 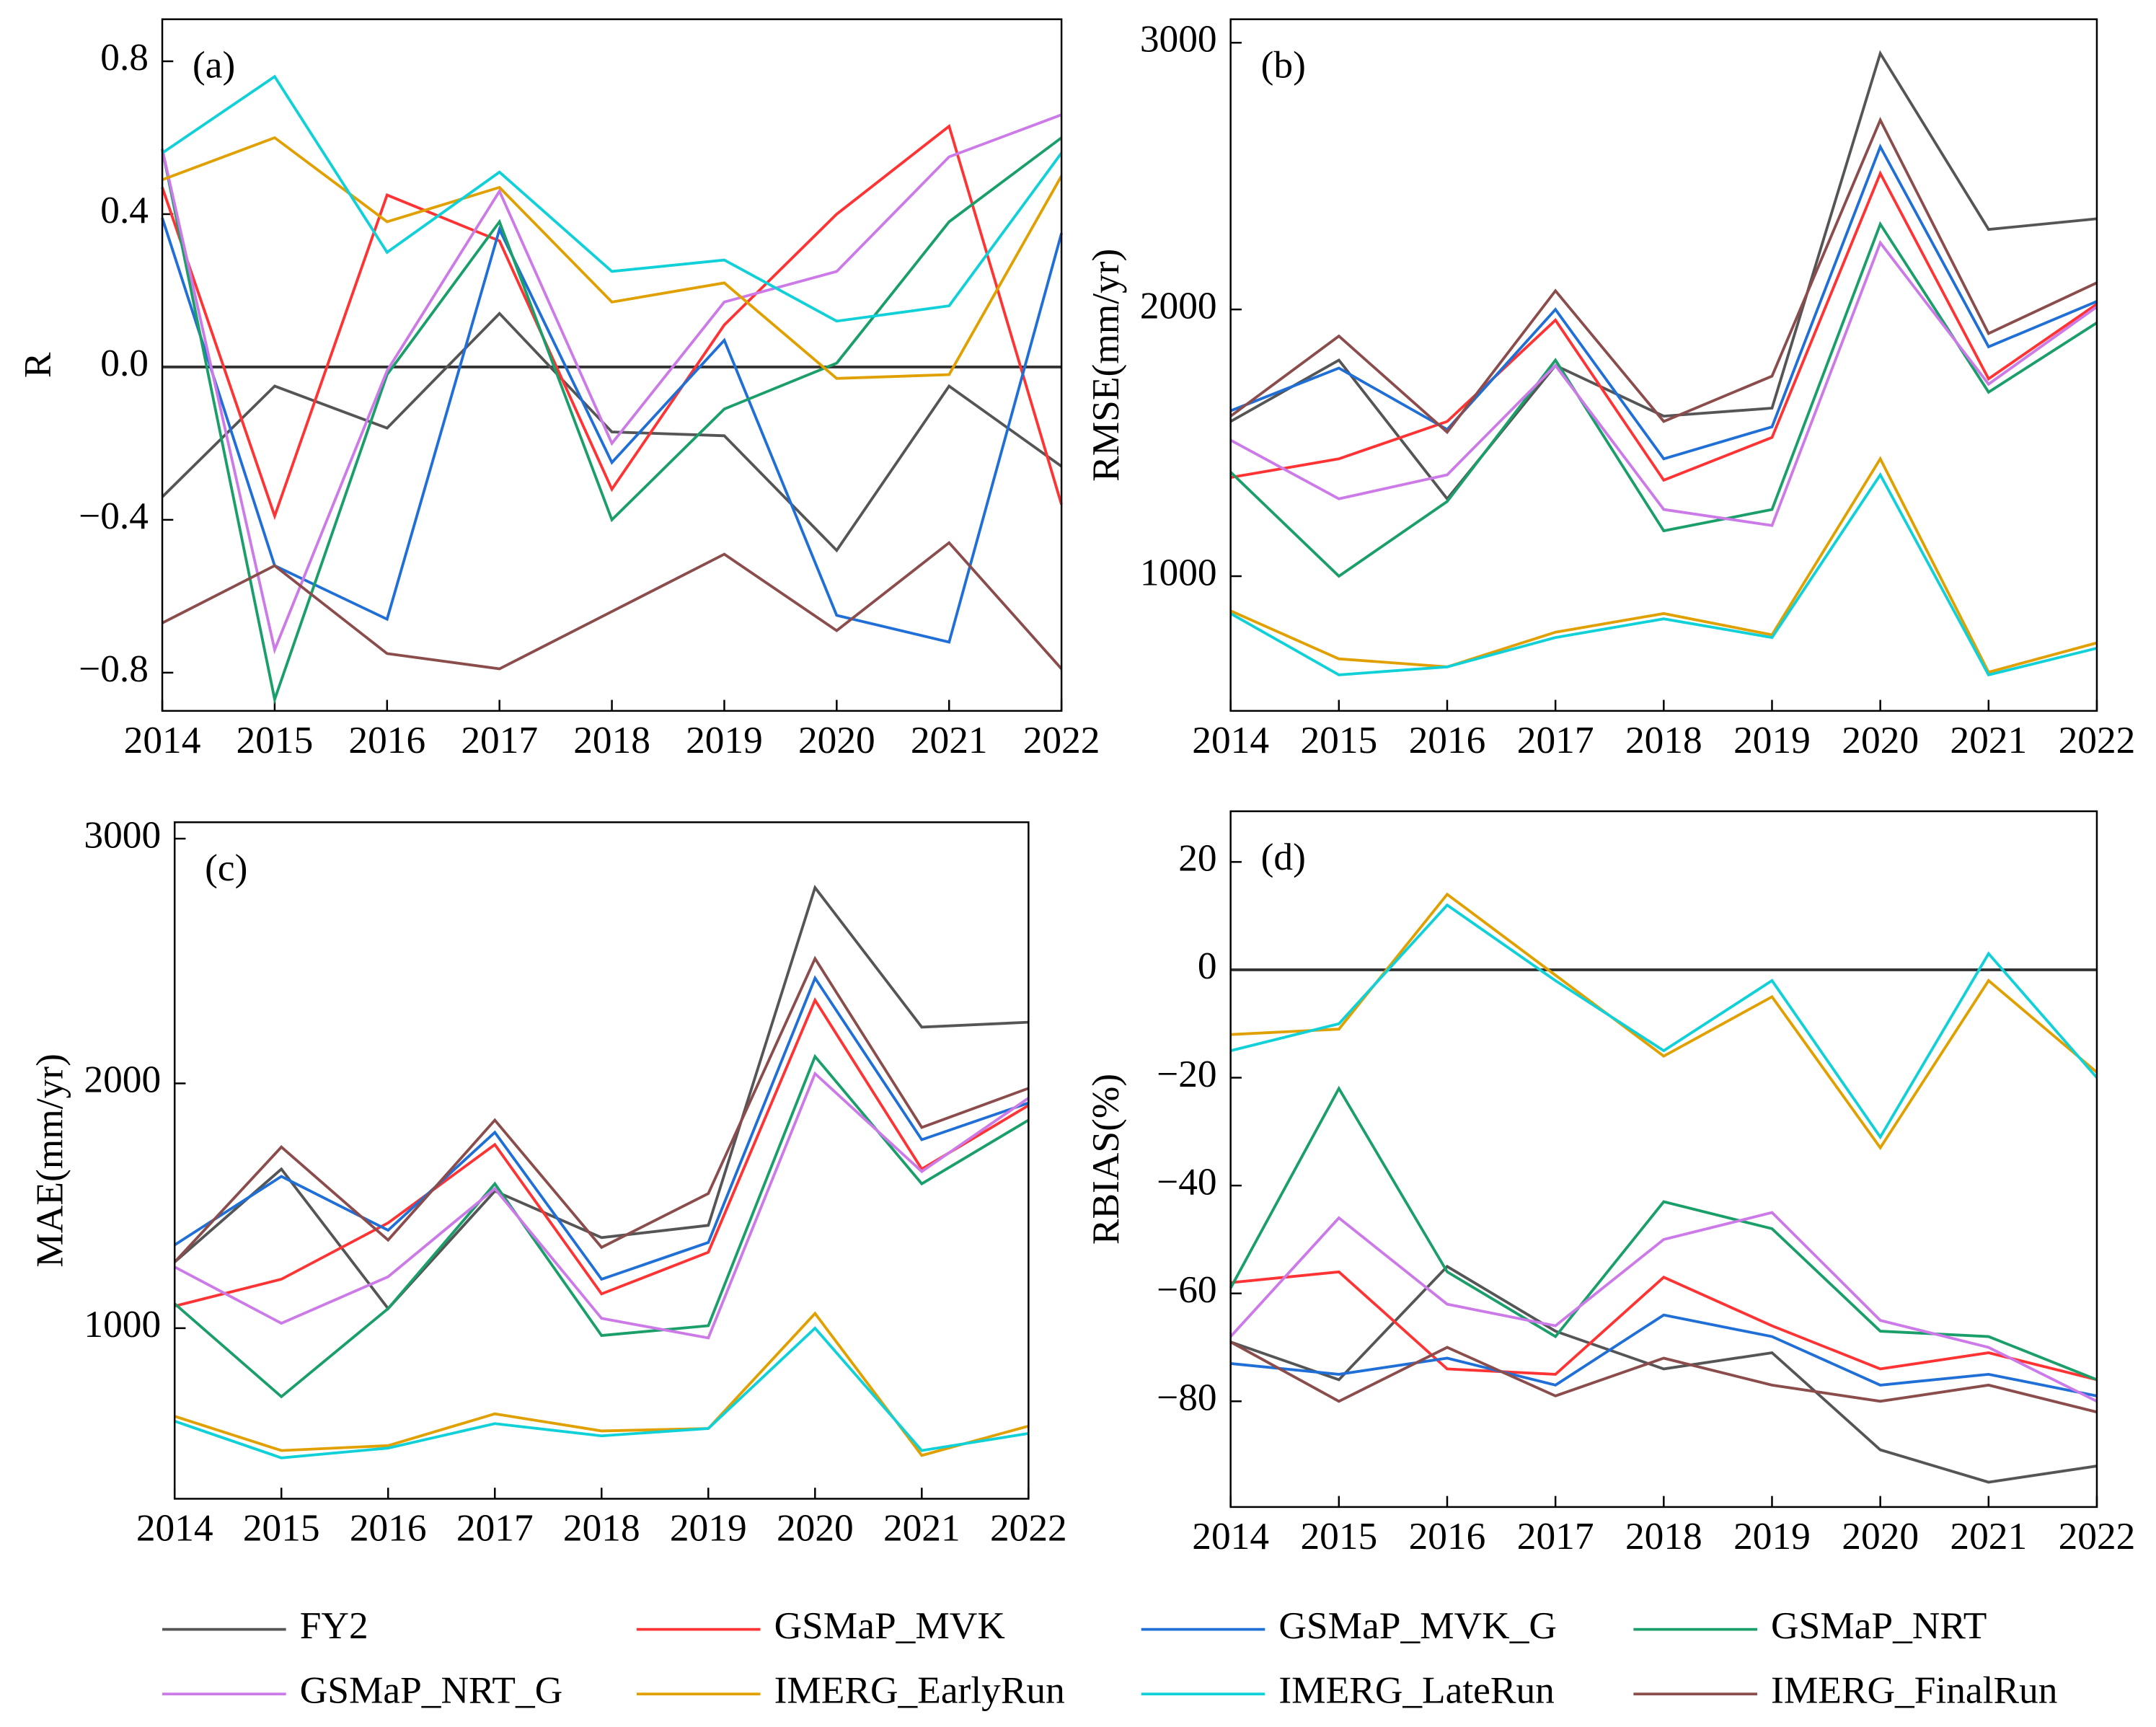 I want to click on legend-label: IMERG_EarlyRun, so click(x=919, y=1689).